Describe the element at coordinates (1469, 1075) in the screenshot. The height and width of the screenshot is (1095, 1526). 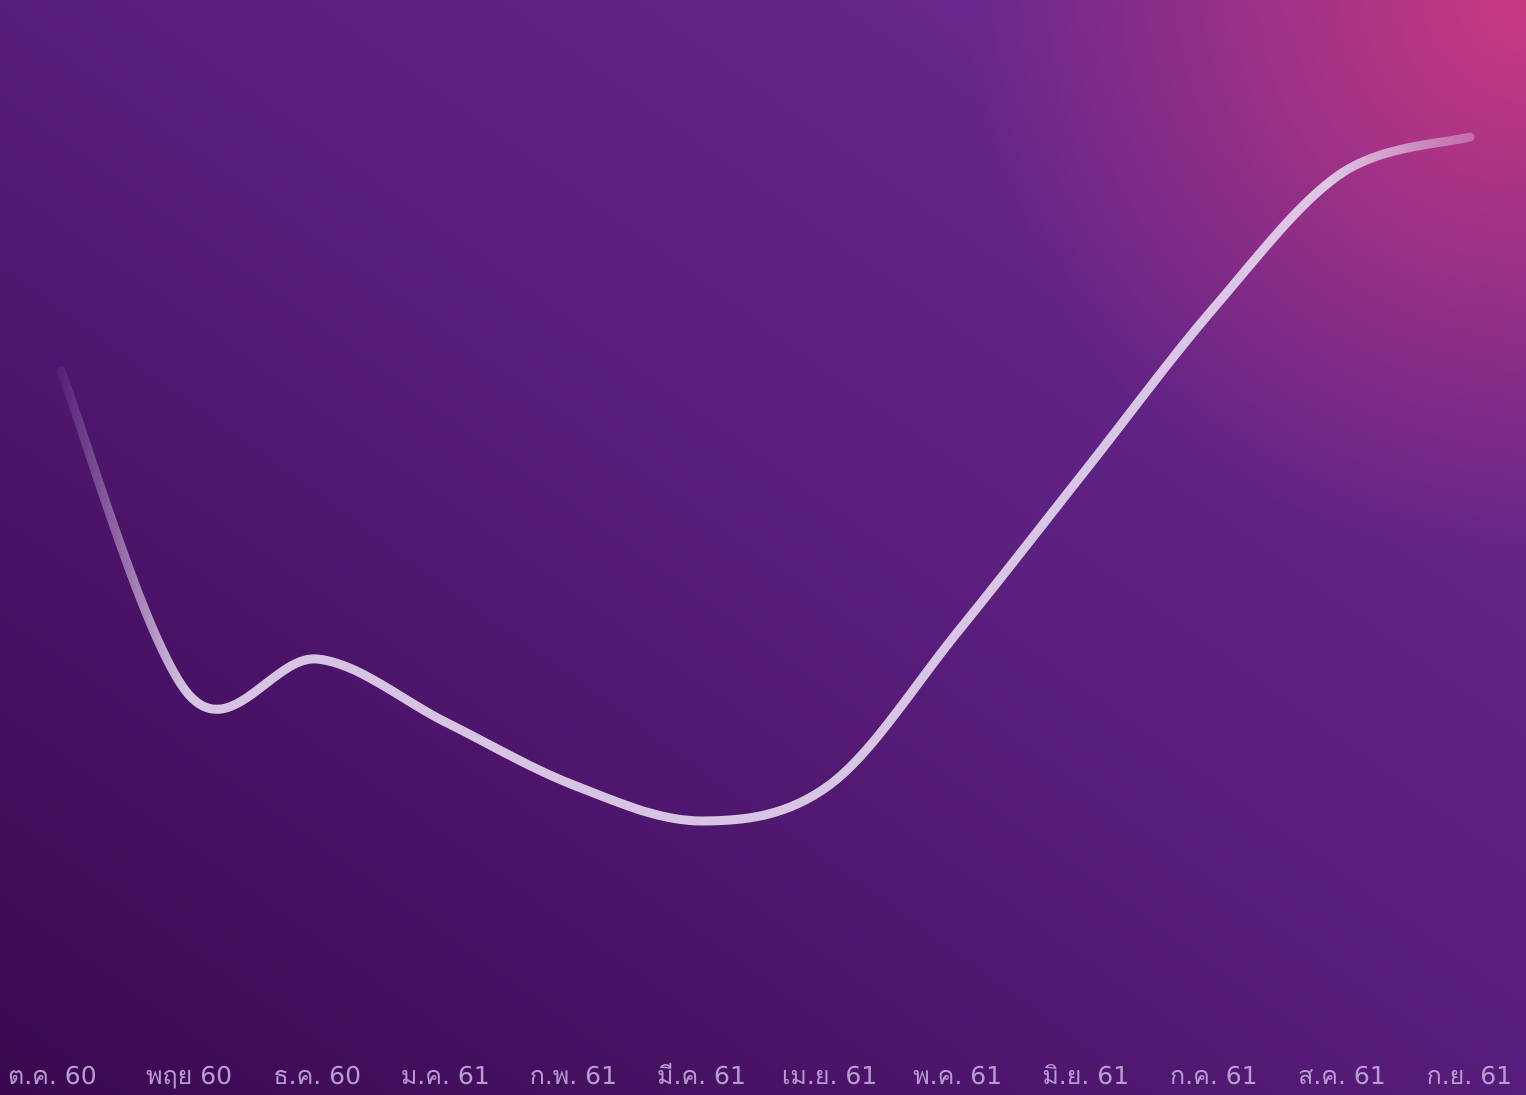
I see `x-tick-label: ก.ย. 61` at that location.